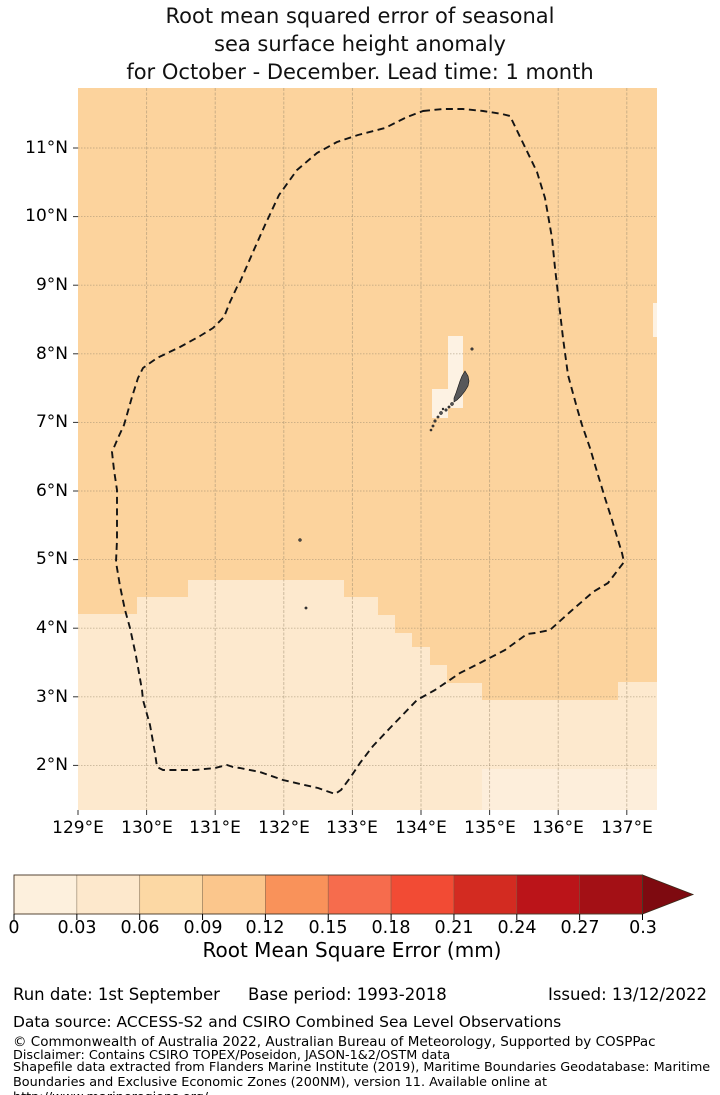  Describe the element at coordinates (14, 928) in the screenshot. I see `cb-tick-0: 0` at that location.